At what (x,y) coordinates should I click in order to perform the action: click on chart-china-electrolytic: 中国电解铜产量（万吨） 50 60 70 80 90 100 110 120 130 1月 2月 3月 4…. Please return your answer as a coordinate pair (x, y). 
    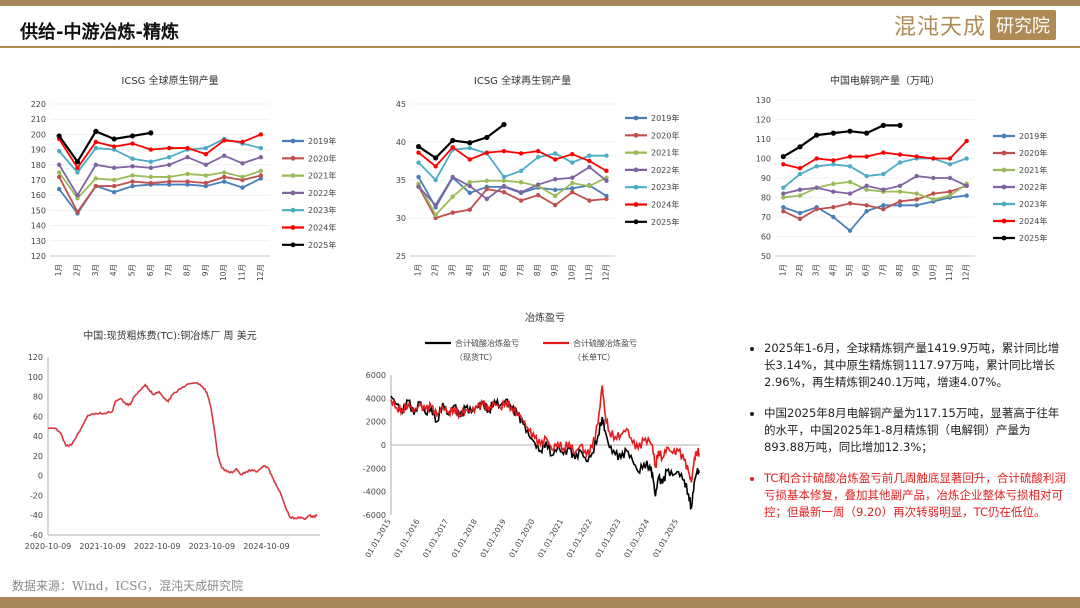
    Looking at the image, I should click on (902, 177).